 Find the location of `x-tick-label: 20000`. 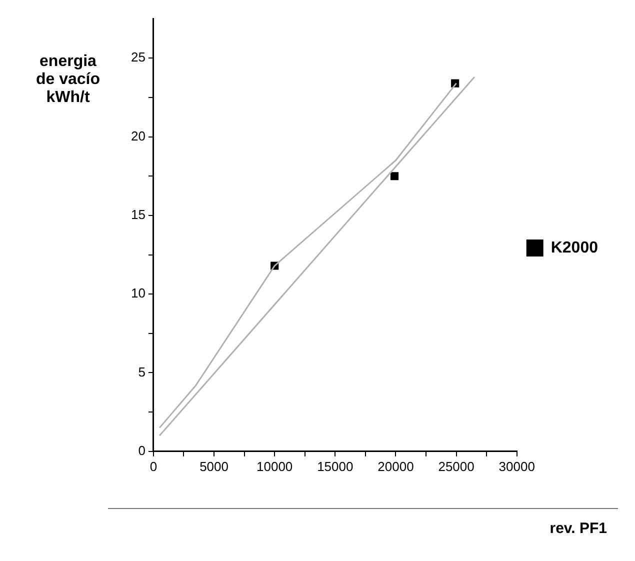

x-tick-label: 20000 is located at coordinates (396, 466).